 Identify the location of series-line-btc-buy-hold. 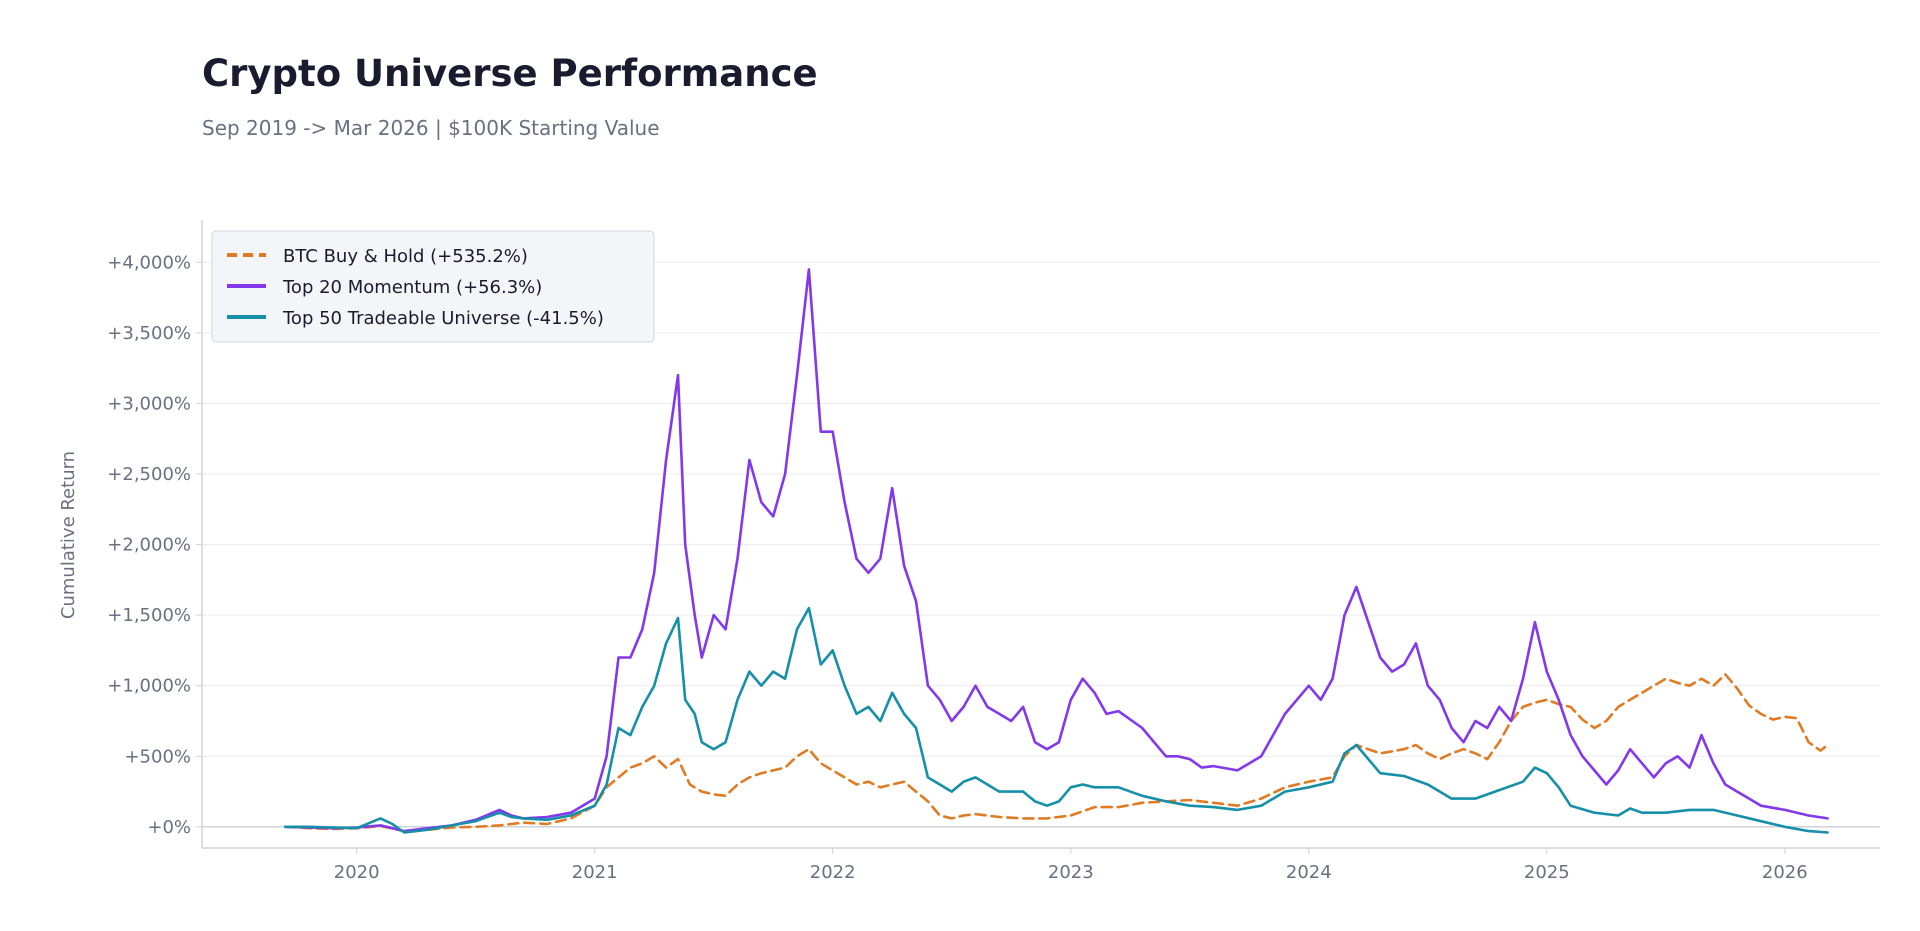
(1056, 753).